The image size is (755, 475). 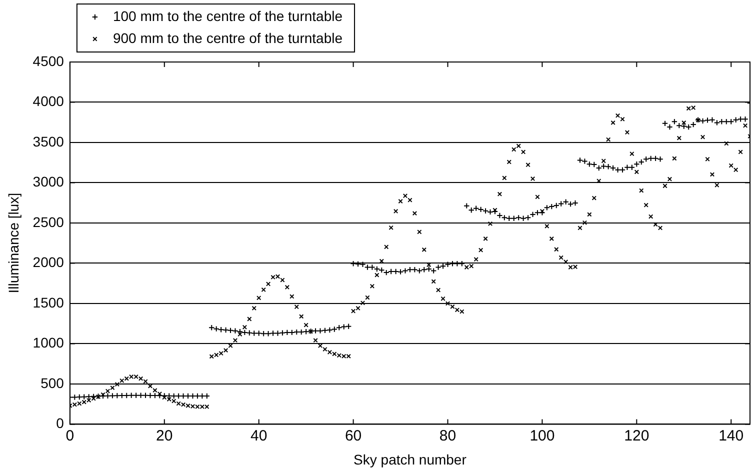 What do you see at coordinates (48, 222) in the screenshot?
I see `y-tick-label: 2500` at bounding box center [48, 222].